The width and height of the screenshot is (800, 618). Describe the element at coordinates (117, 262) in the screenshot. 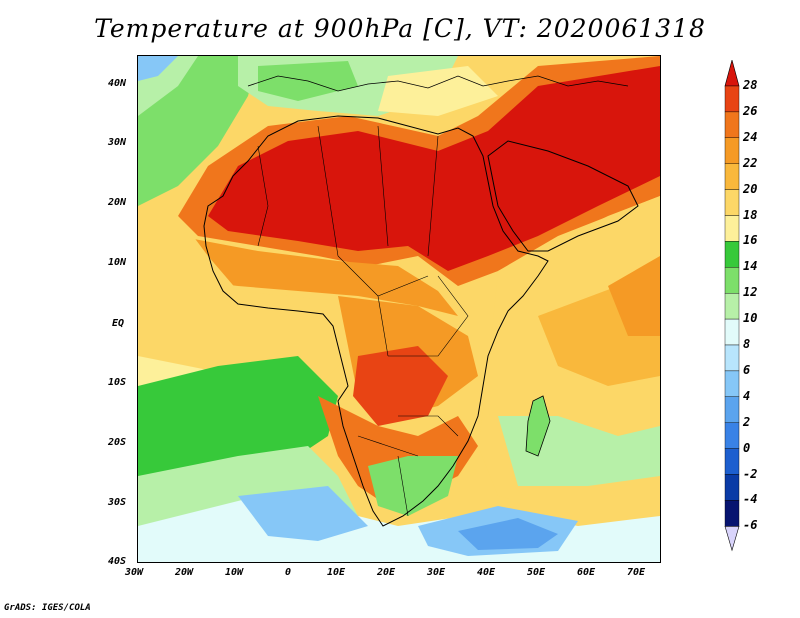

I see `lat-label-10n: 10N` at that location.